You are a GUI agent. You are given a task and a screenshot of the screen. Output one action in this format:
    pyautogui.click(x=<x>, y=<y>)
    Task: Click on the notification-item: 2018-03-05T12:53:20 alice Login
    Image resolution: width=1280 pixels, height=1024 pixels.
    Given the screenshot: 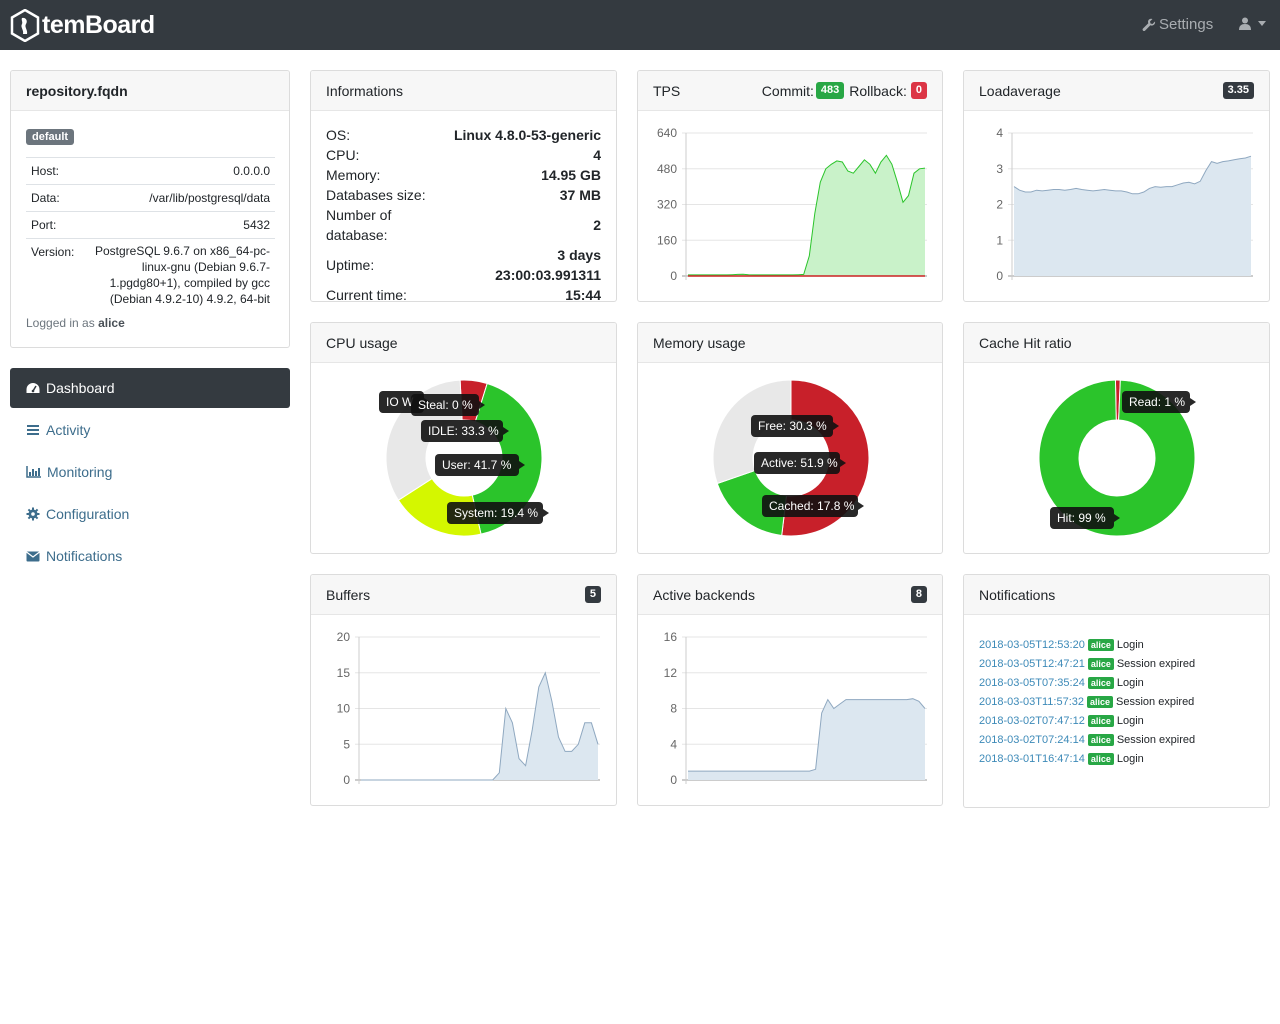 What is the action you would take?
    pyautogui.click(x=1116, y=644)
    